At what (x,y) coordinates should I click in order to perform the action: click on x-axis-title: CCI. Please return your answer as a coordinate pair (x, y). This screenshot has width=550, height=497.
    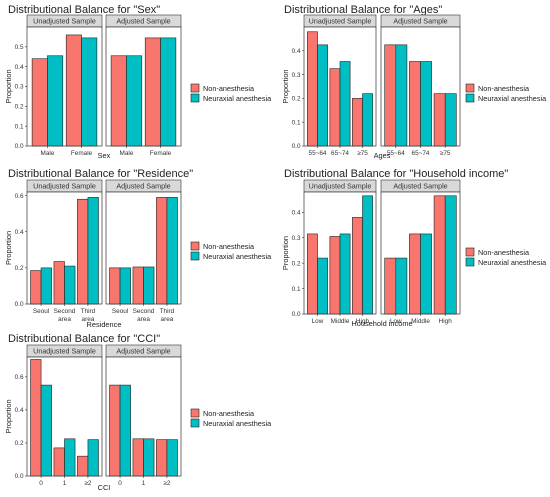
    Looking at the image, I should click on (104, 487).